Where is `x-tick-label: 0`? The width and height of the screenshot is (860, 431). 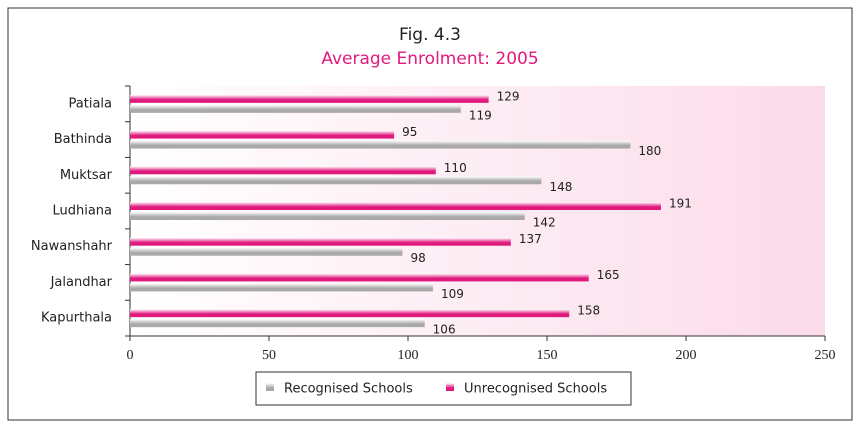 x-tick-label: 0 is located at coordinates (130, 355).